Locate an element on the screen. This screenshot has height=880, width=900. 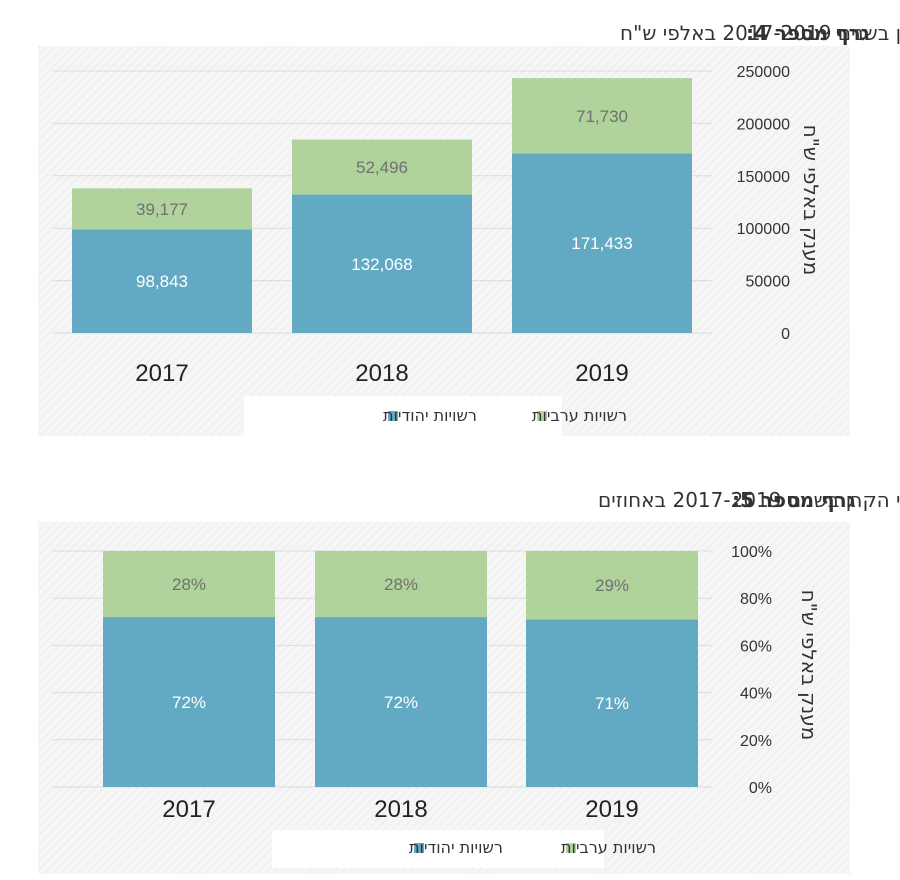
chart-4-legend-swatch-jewish is located at coordinates (393, 416).